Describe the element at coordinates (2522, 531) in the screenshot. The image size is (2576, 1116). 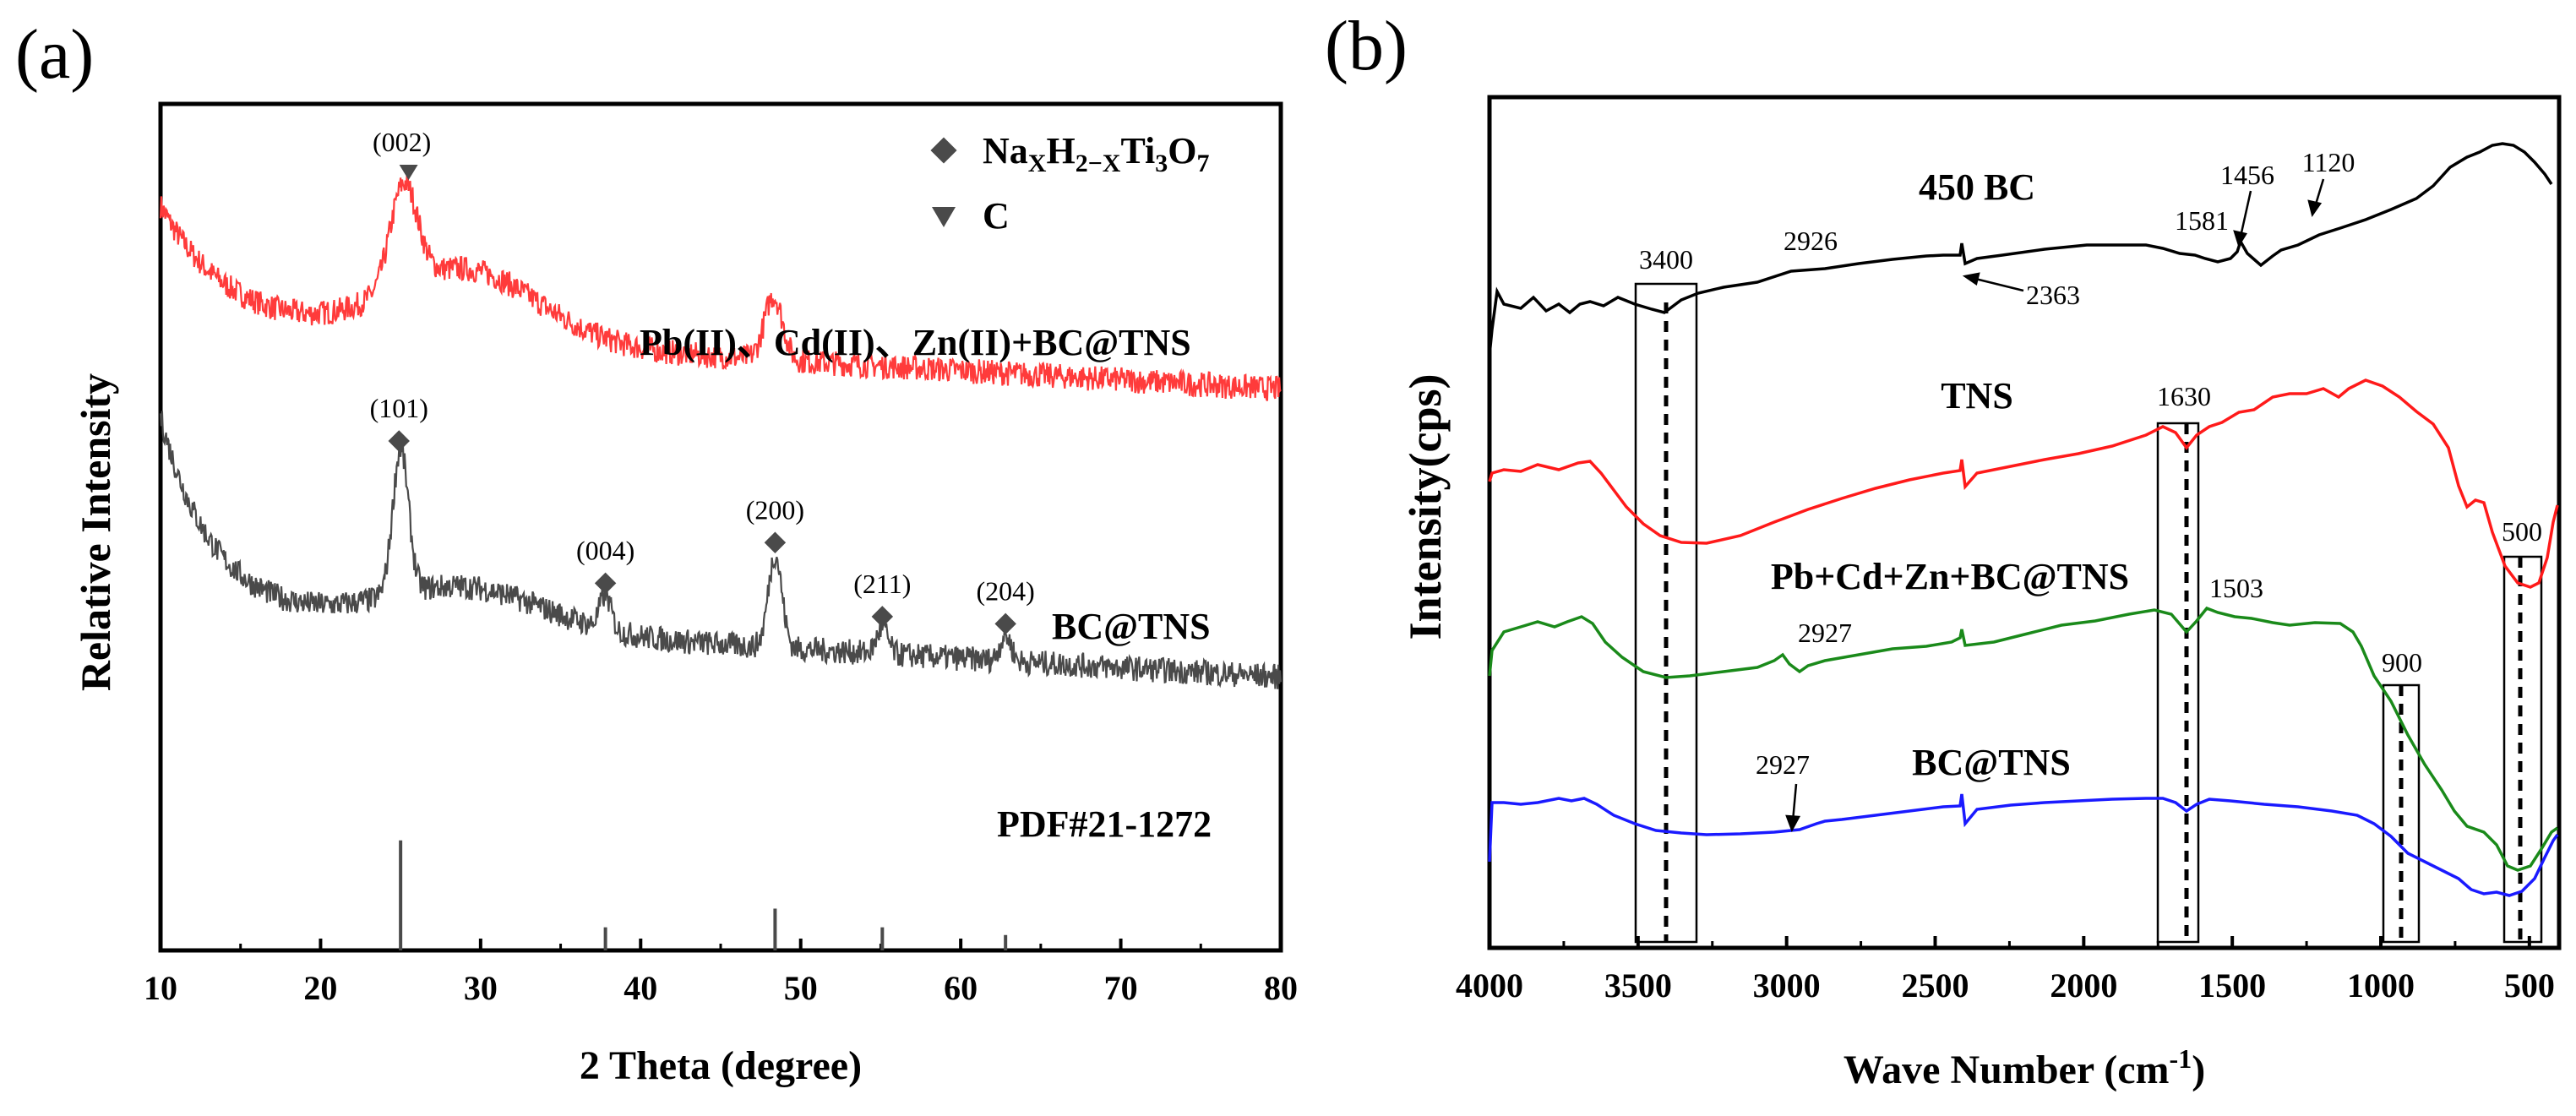
I see `annotation-500: 500` at that location.